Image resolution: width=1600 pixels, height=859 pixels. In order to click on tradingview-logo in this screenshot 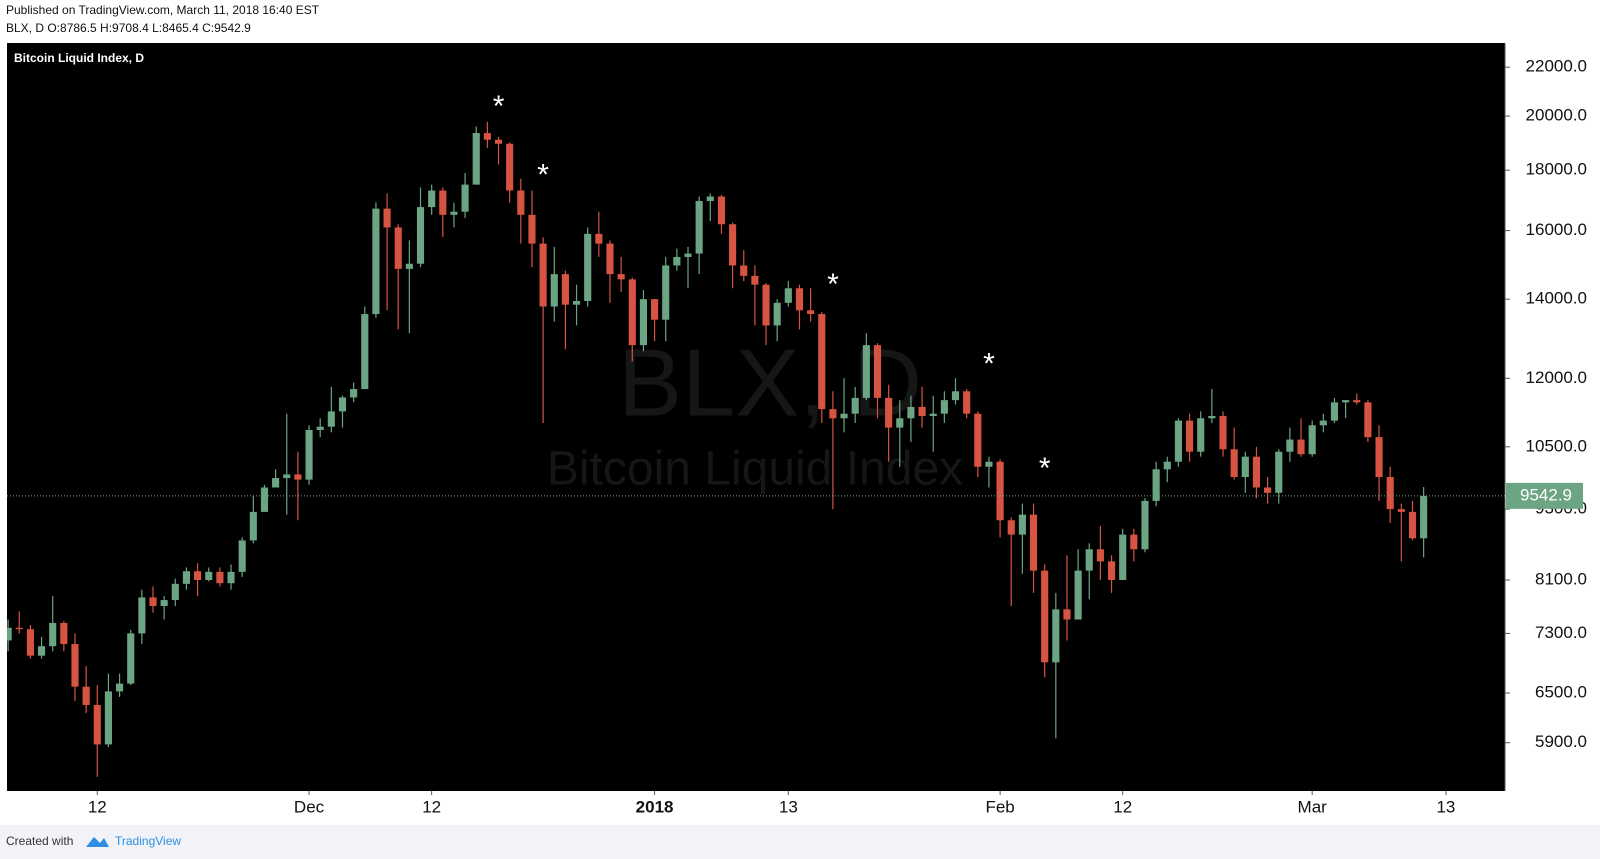, I will do `click(97, 842)`.